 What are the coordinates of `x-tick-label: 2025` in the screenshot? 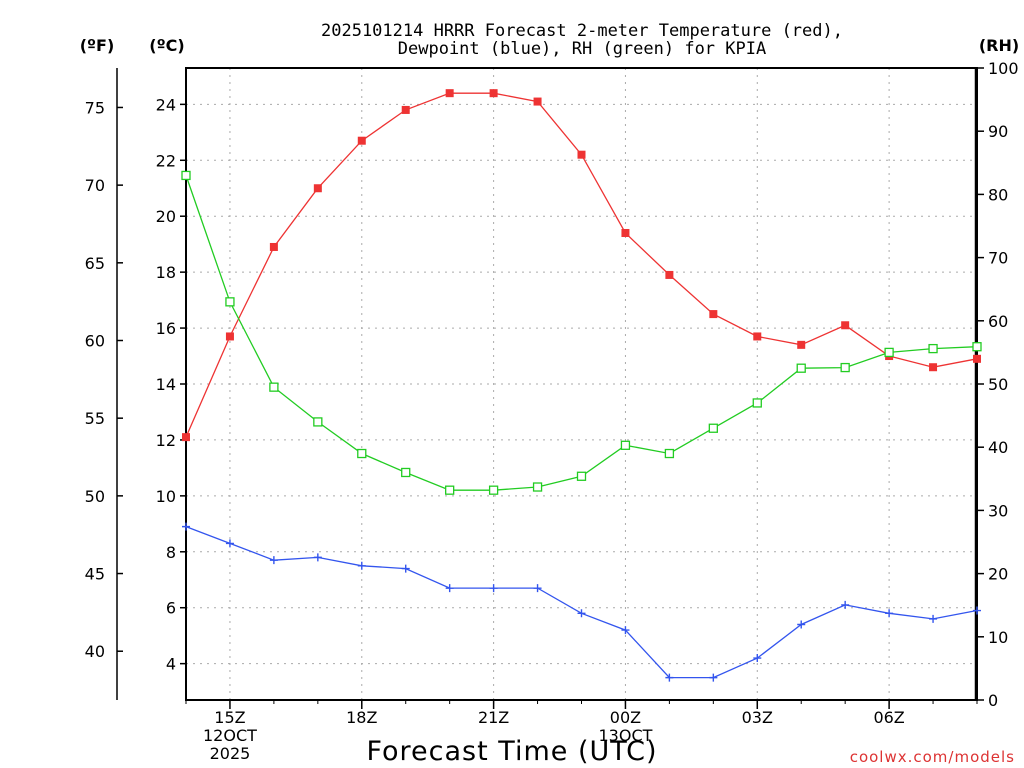 It's located at (230, 753).